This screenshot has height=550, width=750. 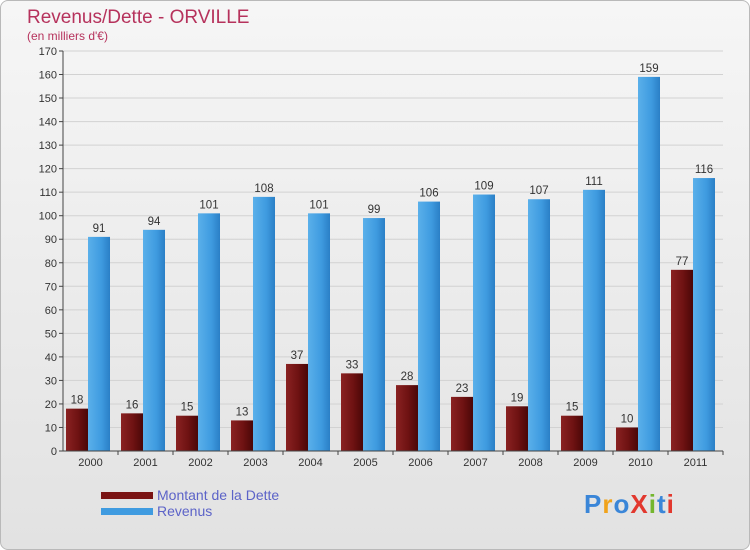 I want to click on data-label-revenus: 107, so click(x=538, y=191).